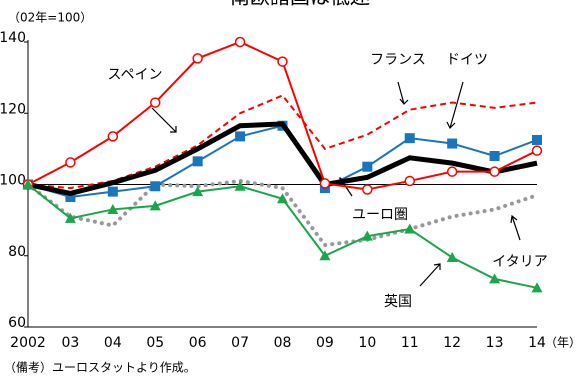  I want to click on y-tick-label: 120, so click(13, 109).